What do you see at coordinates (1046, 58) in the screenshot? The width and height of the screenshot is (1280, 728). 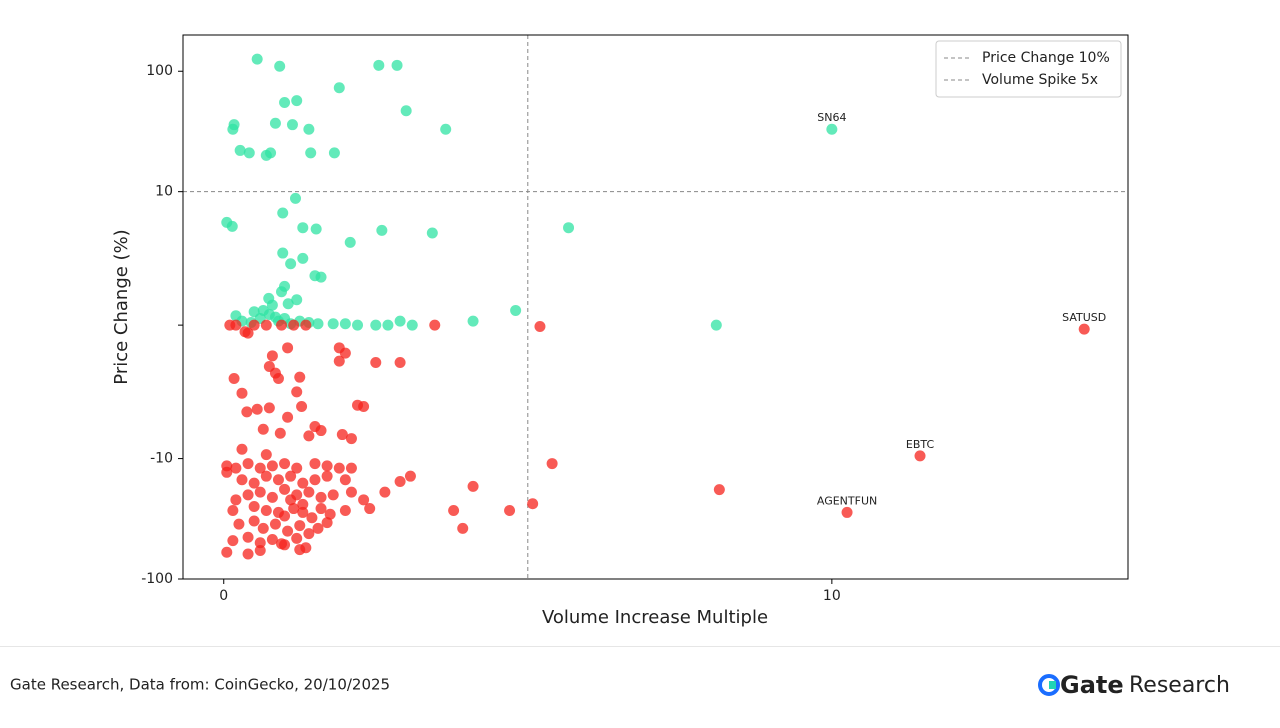 I see `legend-label: Price Change 10%` at bounding box center [1046, 58].